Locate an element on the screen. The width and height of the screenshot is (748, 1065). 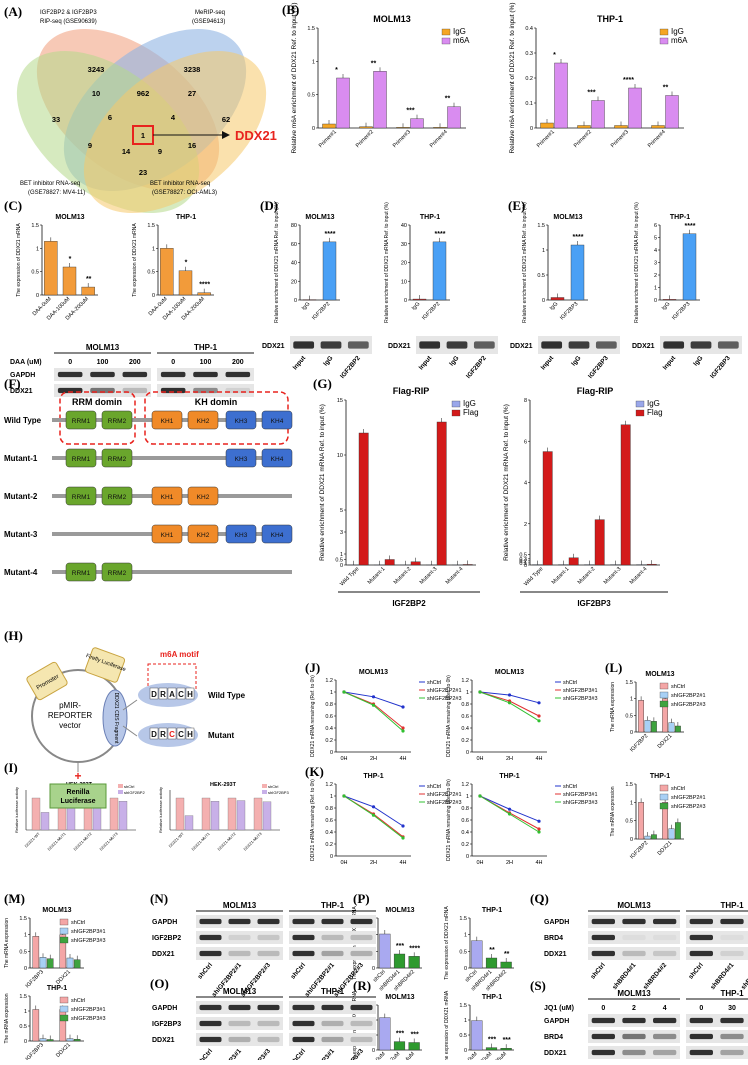
y-axis-title: The mRNA expression is located at coordinates (613, 707).